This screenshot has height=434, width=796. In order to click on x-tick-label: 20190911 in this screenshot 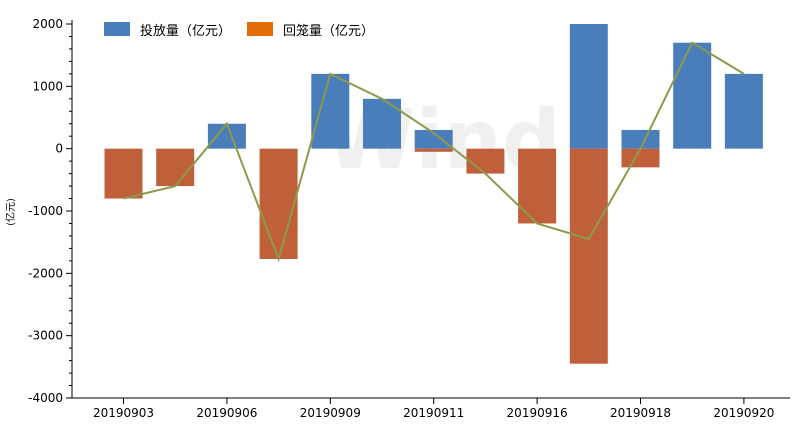, I will do `click(433, 413)`.